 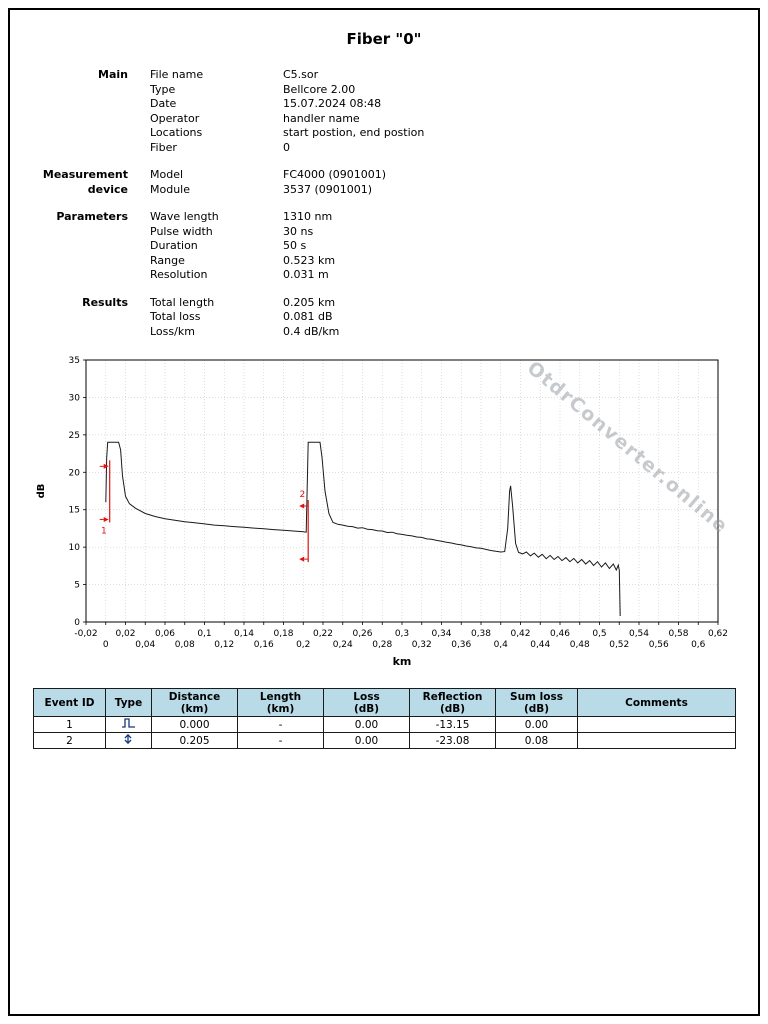 What do you see at coordinates (343, 645) in the screenshot?
I see `x-tick-label: 0,24` at bounding box center [343, 645].